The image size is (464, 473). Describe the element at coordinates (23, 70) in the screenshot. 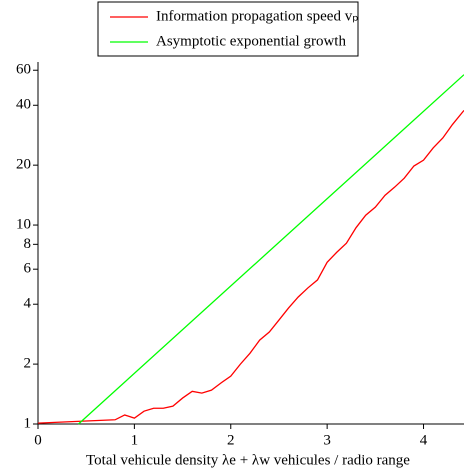

I see `y-tick-label: 60` at that location.